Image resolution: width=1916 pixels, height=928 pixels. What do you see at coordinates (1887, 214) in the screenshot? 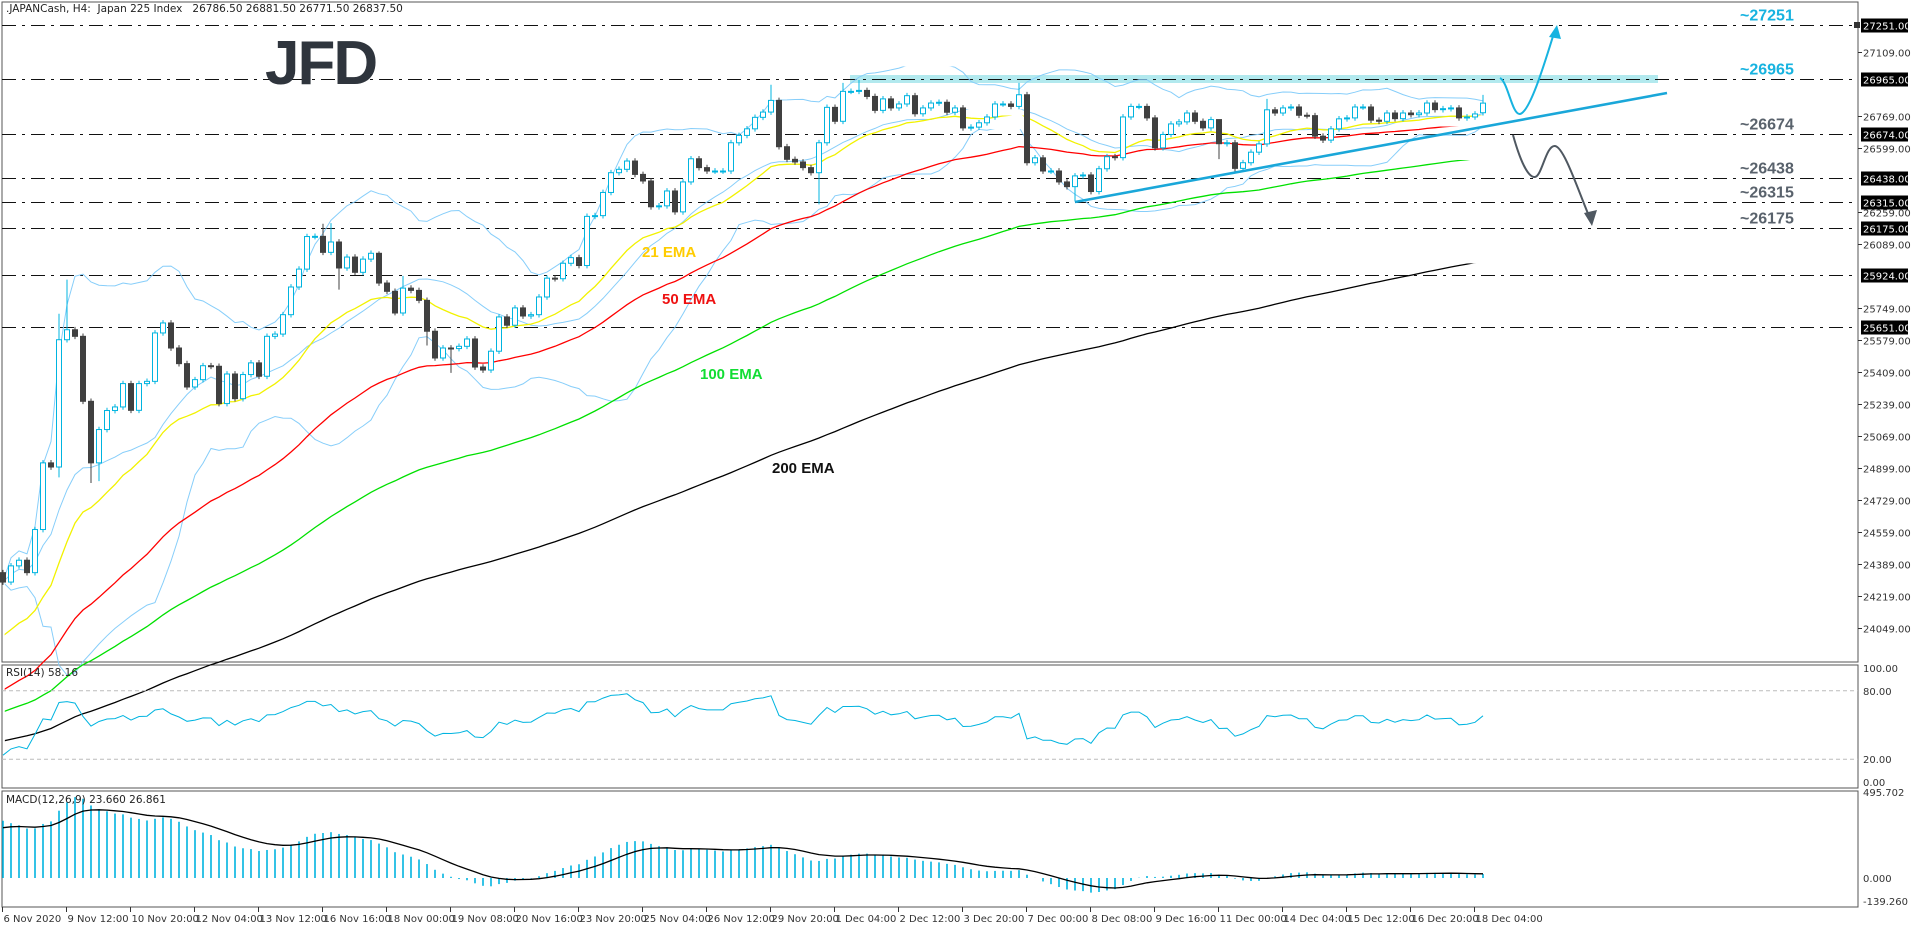
I see `price-tick-label: 26259.00` at bounding box center [1887, 214].